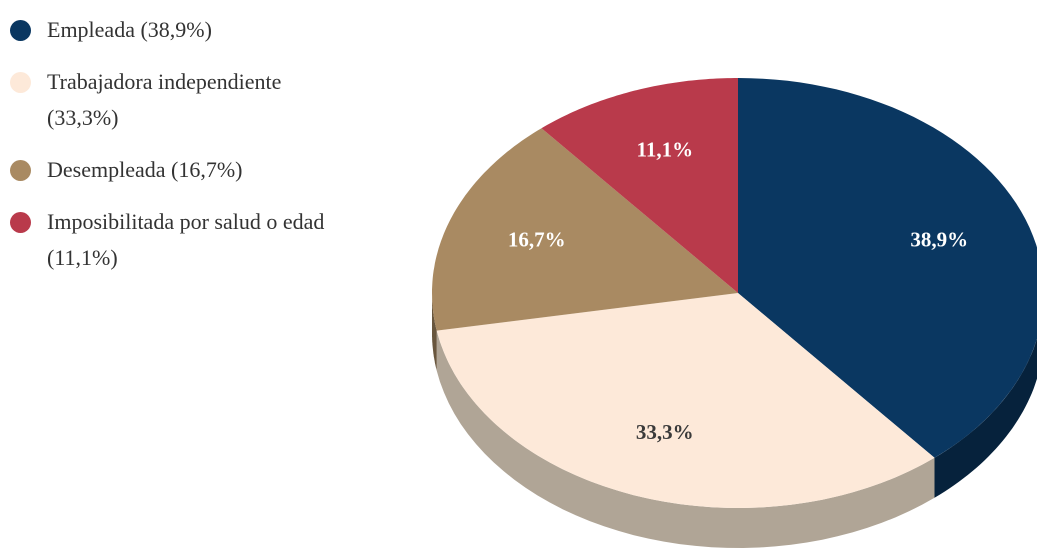  I want to click on data-label: 11,1%, so click(665, 149).